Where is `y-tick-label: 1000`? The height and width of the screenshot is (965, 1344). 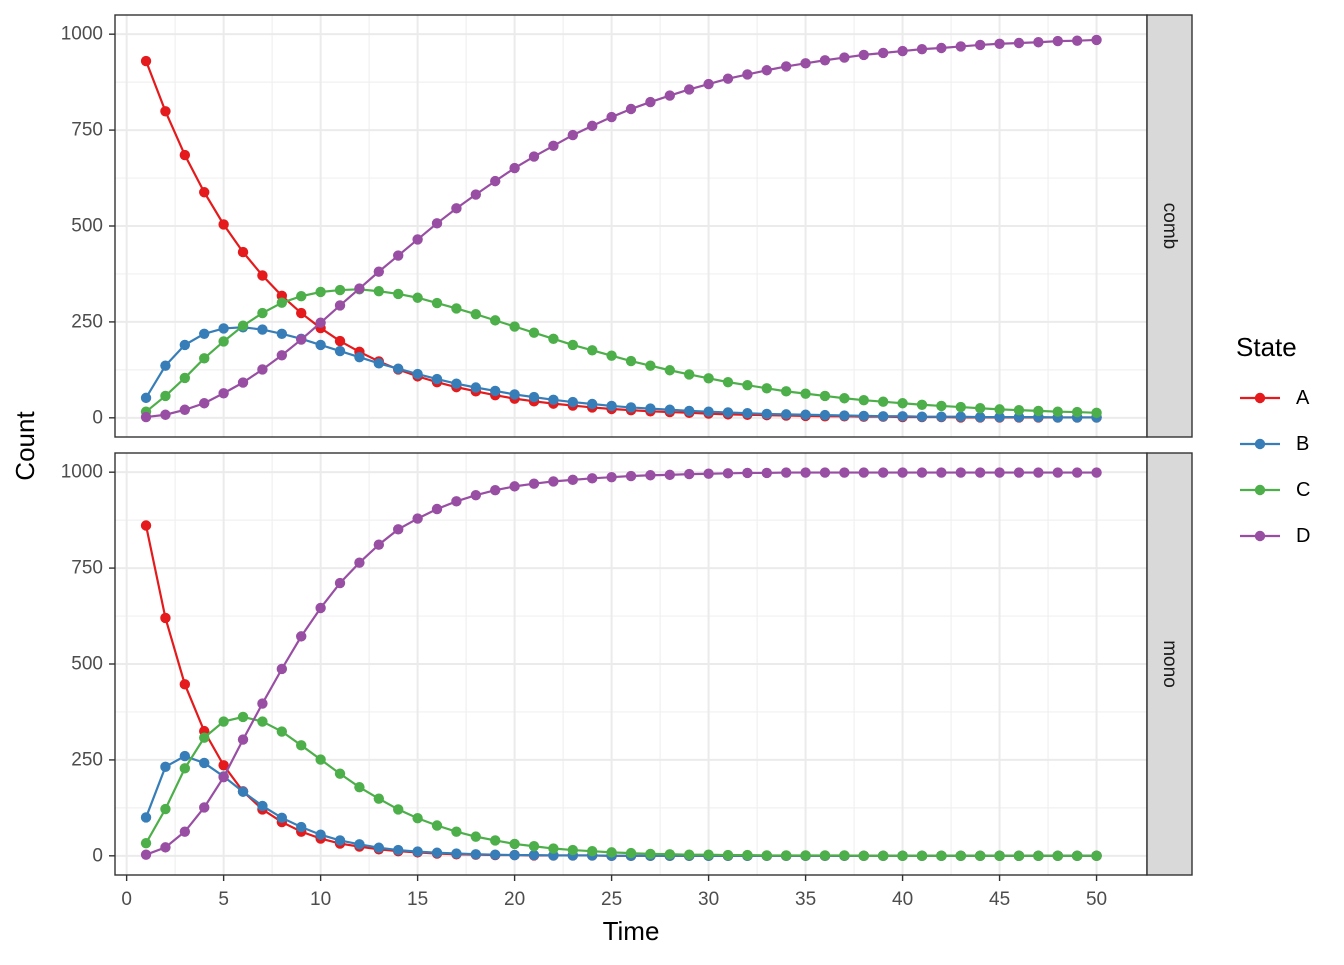
y-tick-label: 1000 is located at coordinates (82, 34).